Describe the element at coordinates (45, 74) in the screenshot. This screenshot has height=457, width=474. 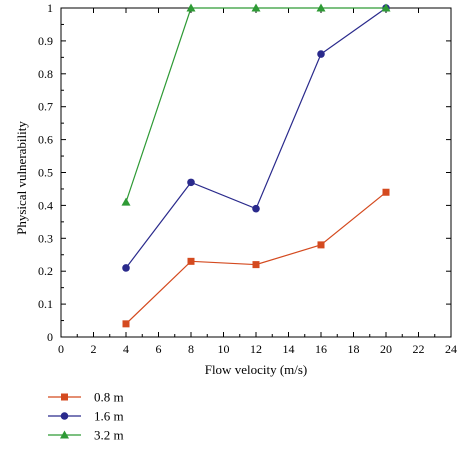
I see `y-tick-label: 0.8` at that location.